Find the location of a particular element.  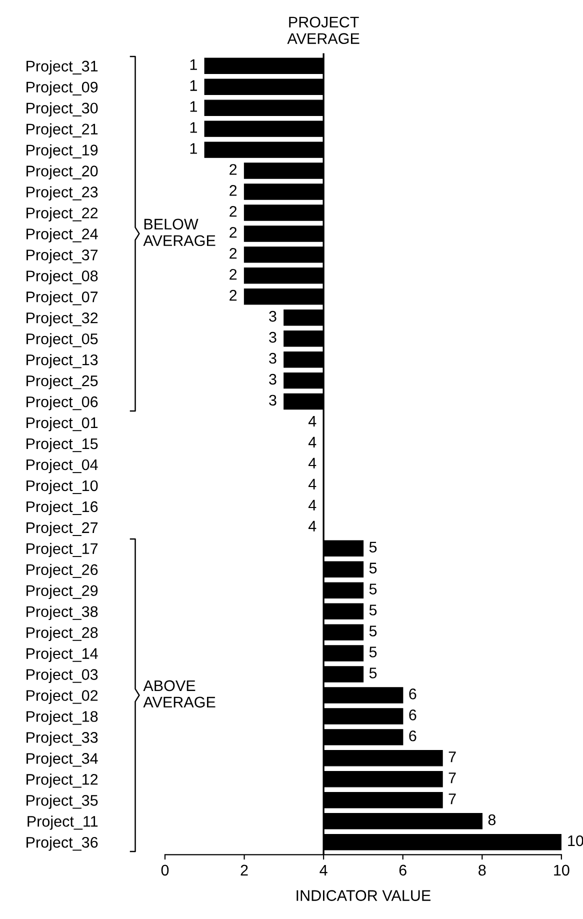

y-tick-label: Project_26 is located at coordinates (62, 571).